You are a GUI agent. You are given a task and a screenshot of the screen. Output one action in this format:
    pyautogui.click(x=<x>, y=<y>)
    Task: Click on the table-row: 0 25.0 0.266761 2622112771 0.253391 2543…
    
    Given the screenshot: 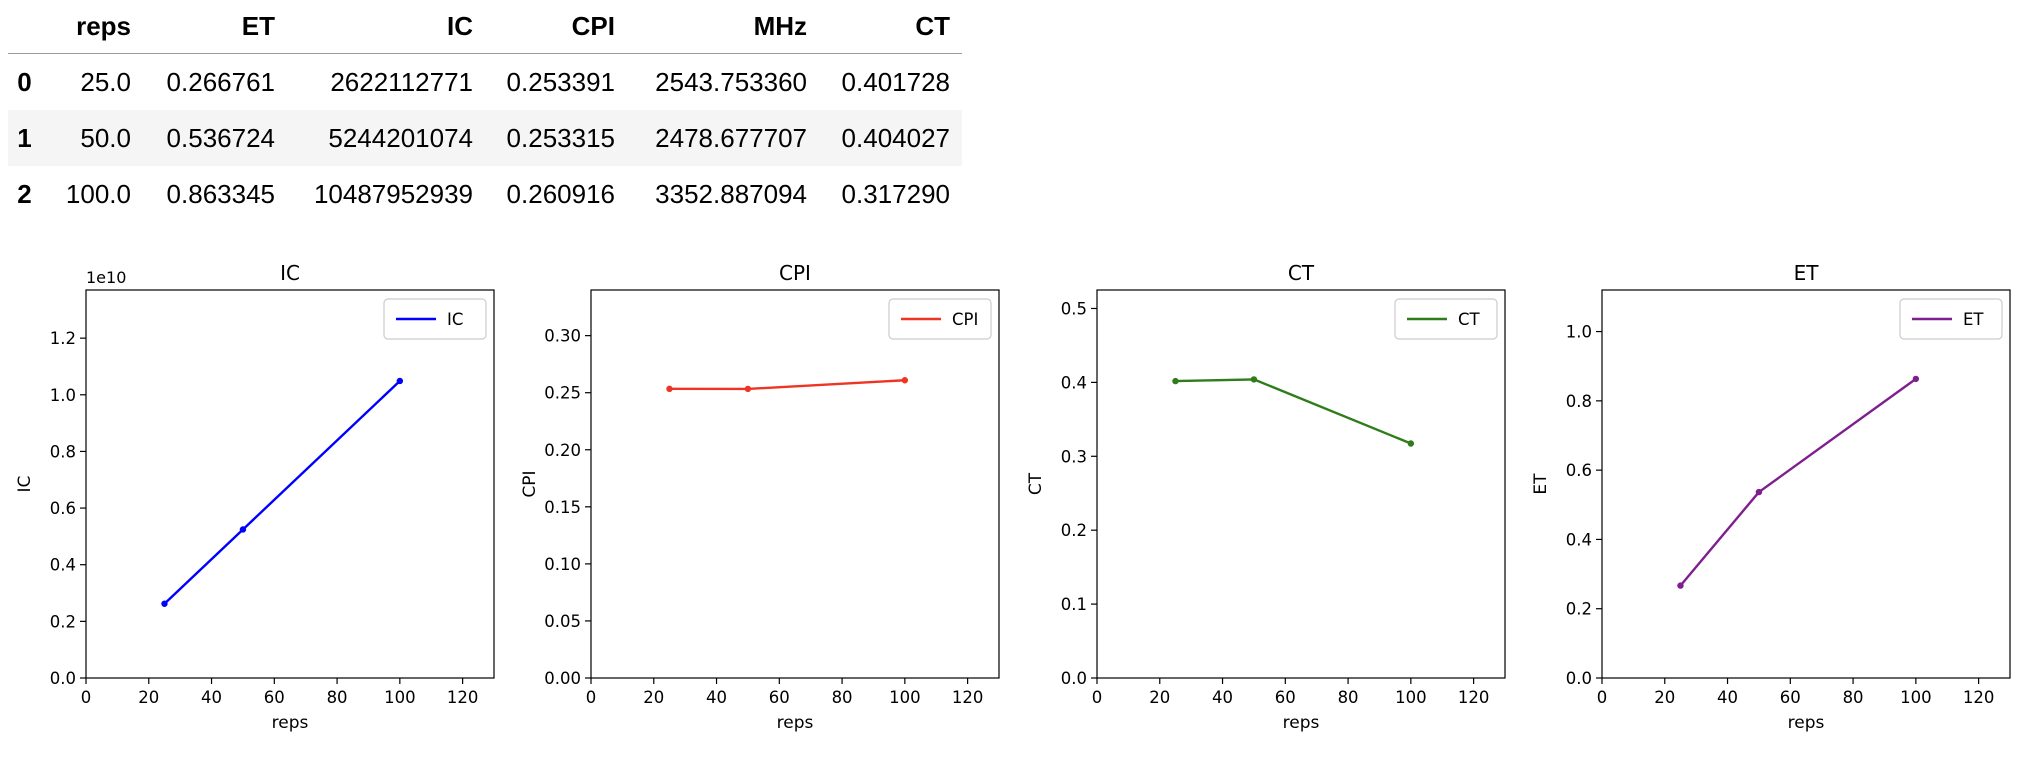 What is the action you would take?
    pyautogui.click(x=485, y=82)
    